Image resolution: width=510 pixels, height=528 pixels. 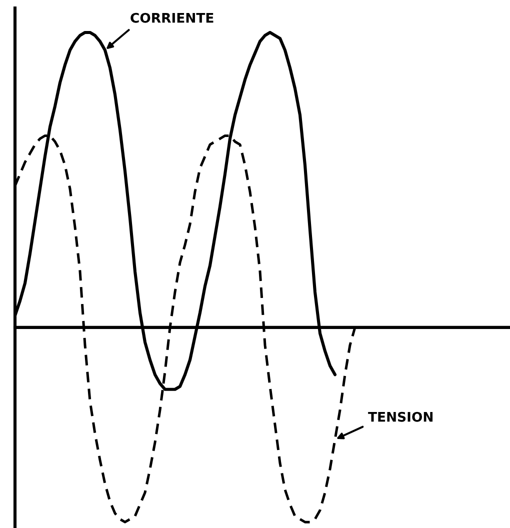 I want to click on text: TENSION, so click(x=400, y=417).